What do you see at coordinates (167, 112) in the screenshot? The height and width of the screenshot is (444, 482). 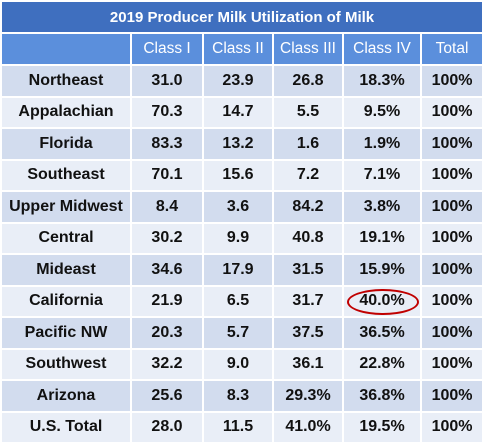 I see `value-cell: 70.3` at bounding box center [167, 112].